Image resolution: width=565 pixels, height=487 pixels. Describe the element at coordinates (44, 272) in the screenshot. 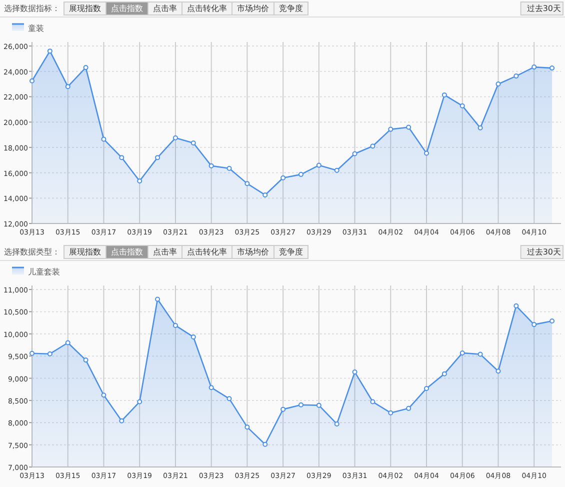

I see `legend-label: 儿童套装` at that location.